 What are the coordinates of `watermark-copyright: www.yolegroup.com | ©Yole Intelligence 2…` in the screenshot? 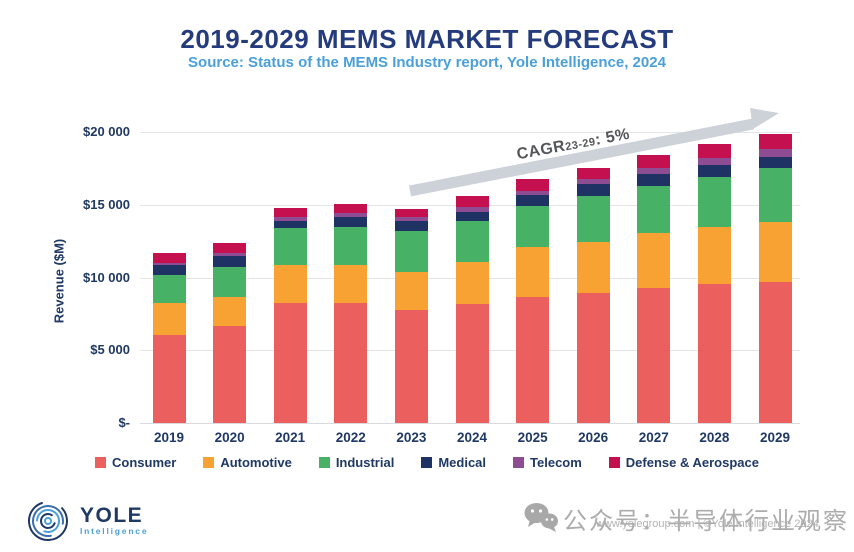 It's located at (707, 524).